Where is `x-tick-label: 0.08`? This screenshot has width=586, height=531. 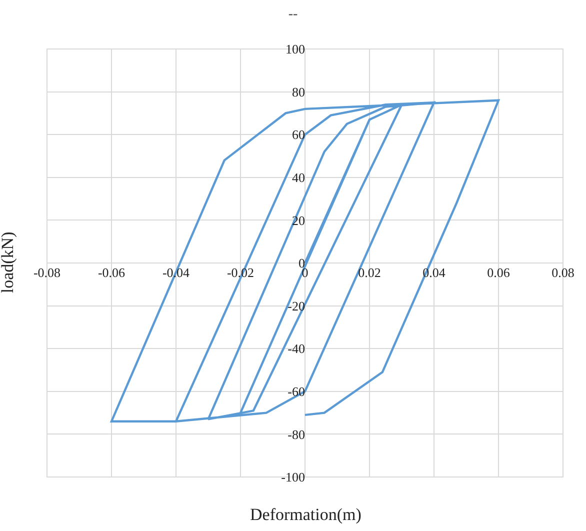
x-tick-label: 0.08 is located at coordinates (563, 272).